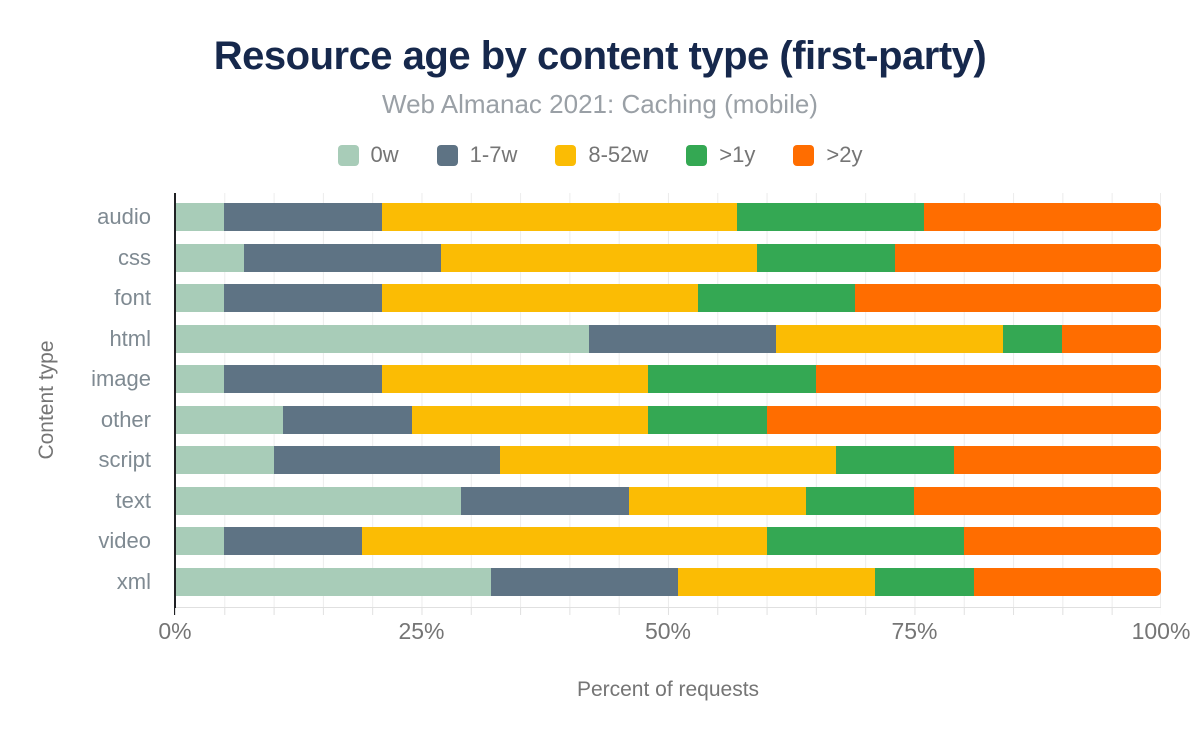 The height and width of the screenshot is (742, 1200). I want to click on bar-segment-html->2y, so click(1111, 338).